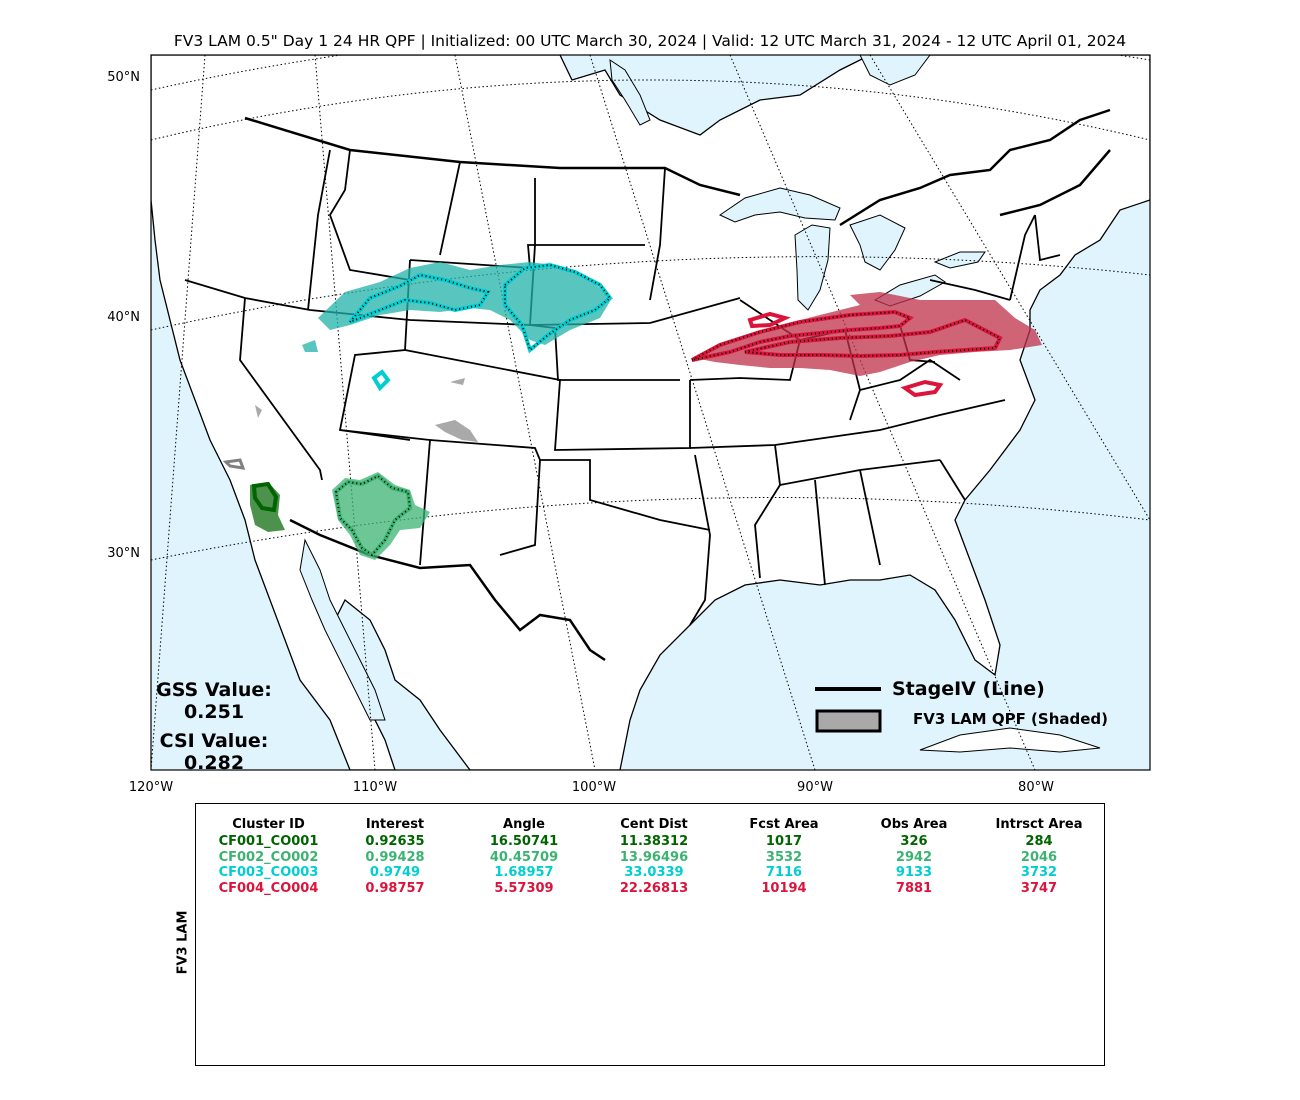 This screenshot has width=1300, height=1100. I want to click on legend-shaded-symbol, so click(848, 721).